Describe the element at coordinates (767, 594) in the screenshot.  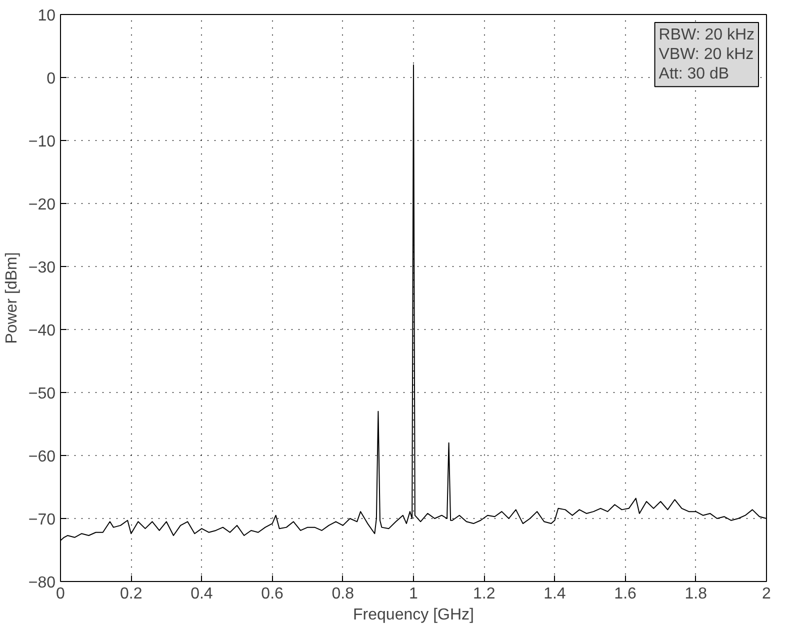
I see `x-tick-label: 2` at that location.